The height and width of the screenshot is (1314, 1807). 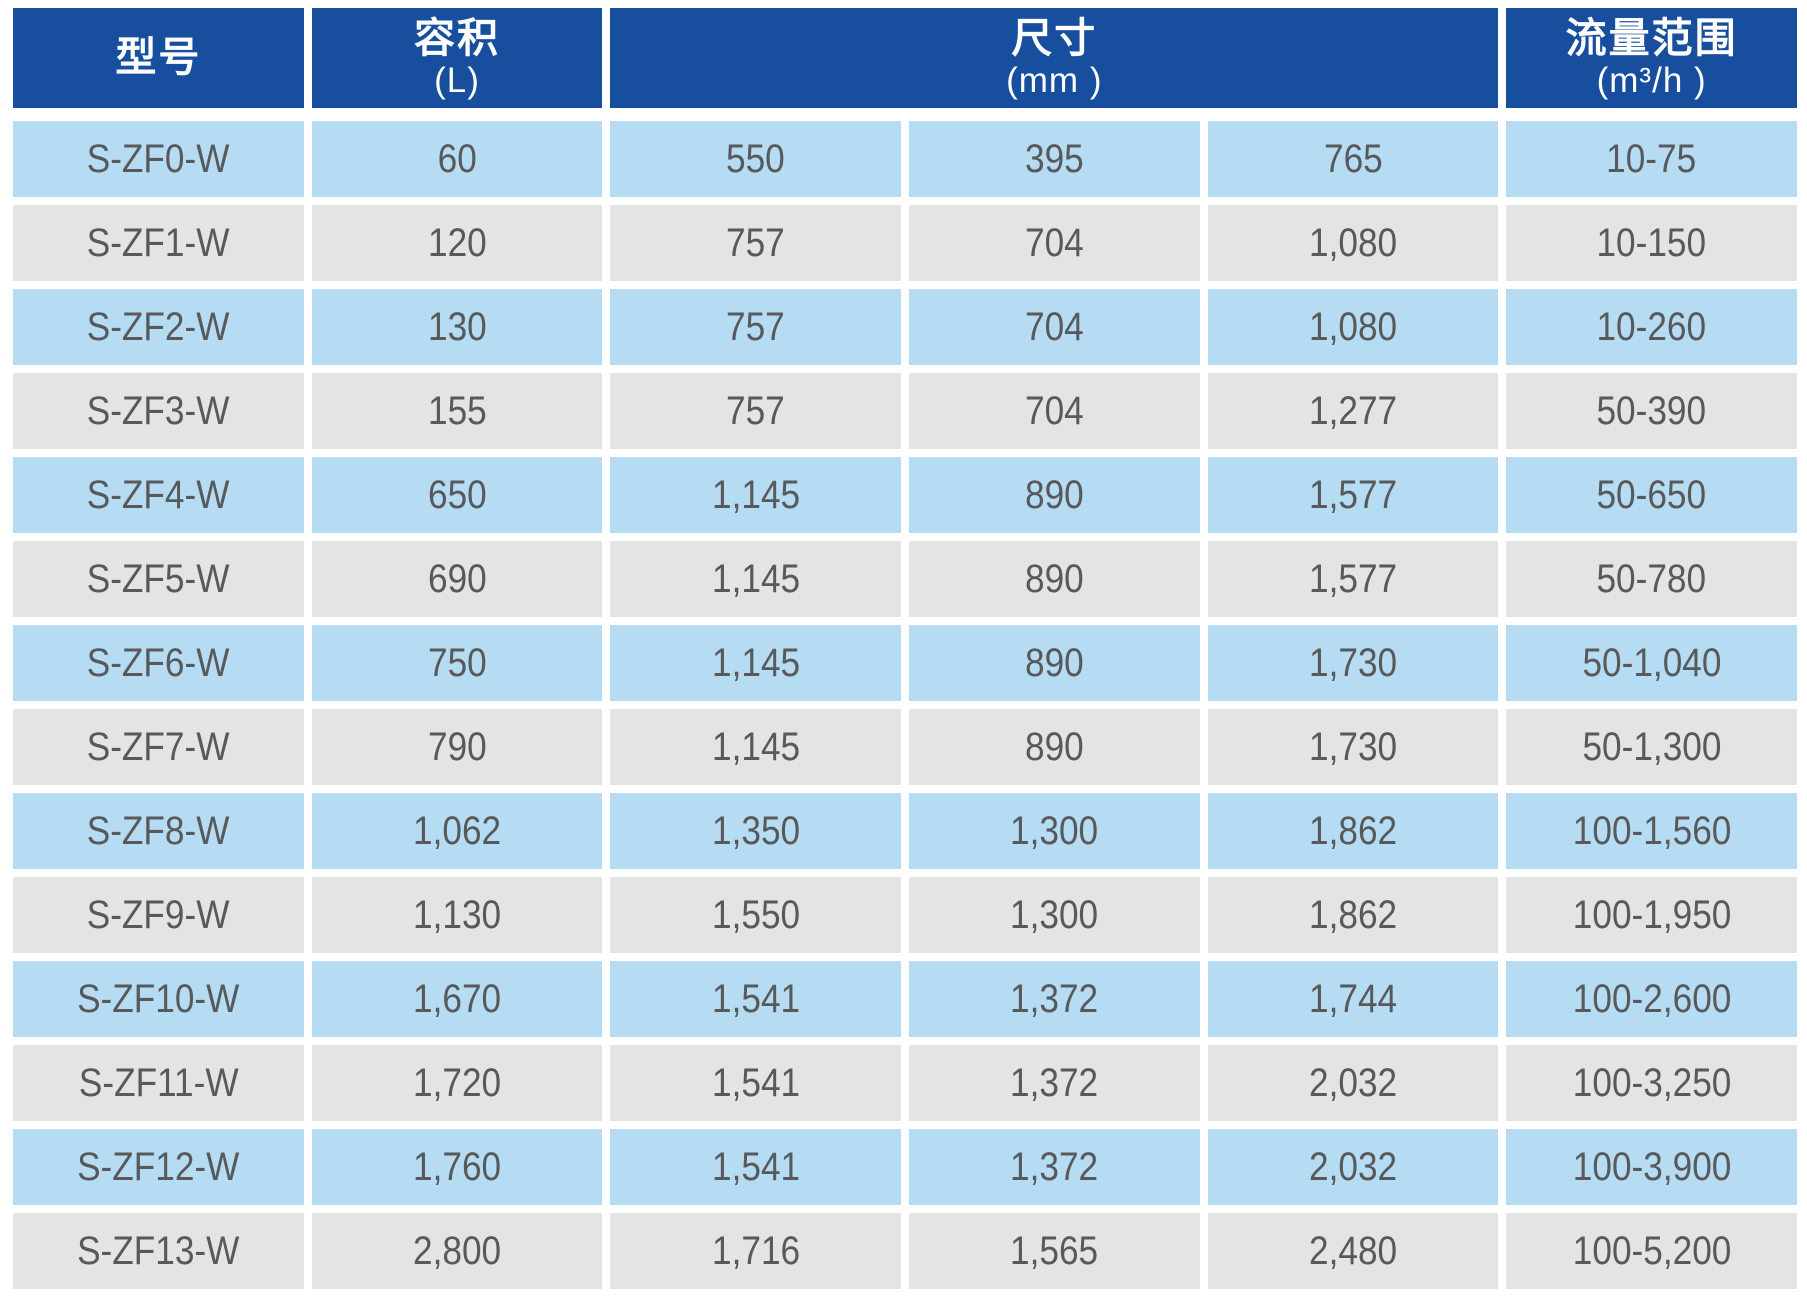 I want to click on dim-cell-1: 550, so click(x=755, y=159).